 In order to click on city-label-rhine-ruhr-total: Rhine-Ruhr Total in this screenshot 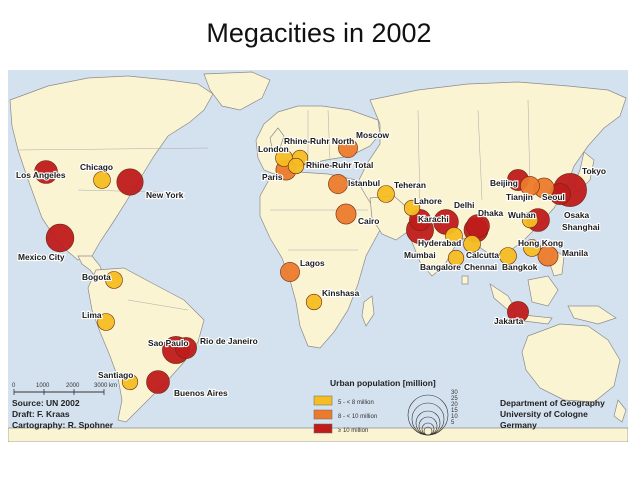, I will do `click(339, 165)`.